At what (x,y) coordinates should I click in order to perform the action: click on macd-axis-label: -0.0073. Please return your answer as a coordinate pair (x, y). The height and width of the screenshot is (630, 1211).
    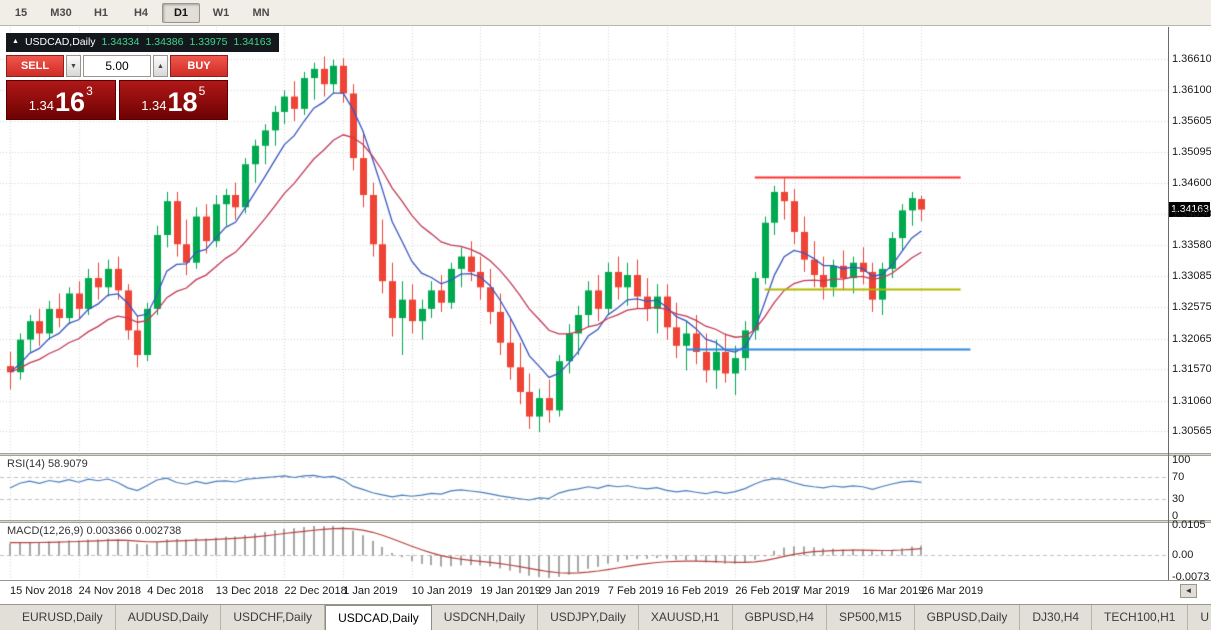
    Looking at the image, I should click on (1191, 576).